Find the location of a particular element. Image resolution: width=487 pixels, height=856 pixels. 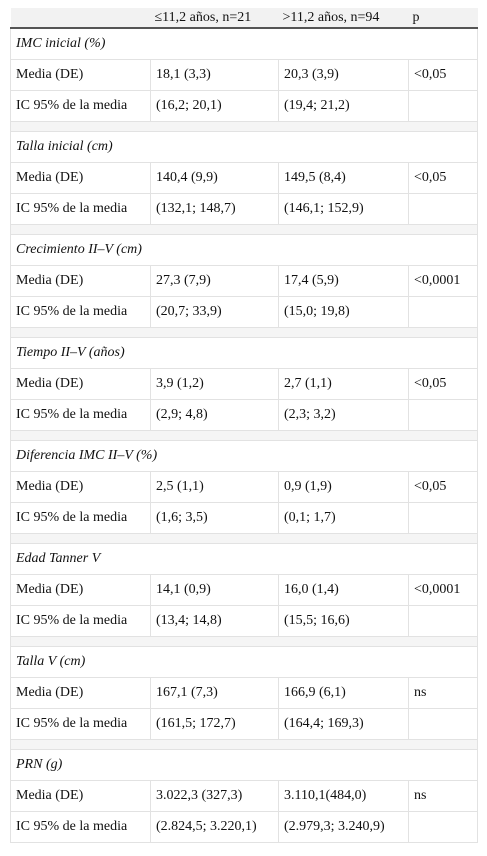

cell: (146,1; 152,9) is located at coordinates (343, 209).